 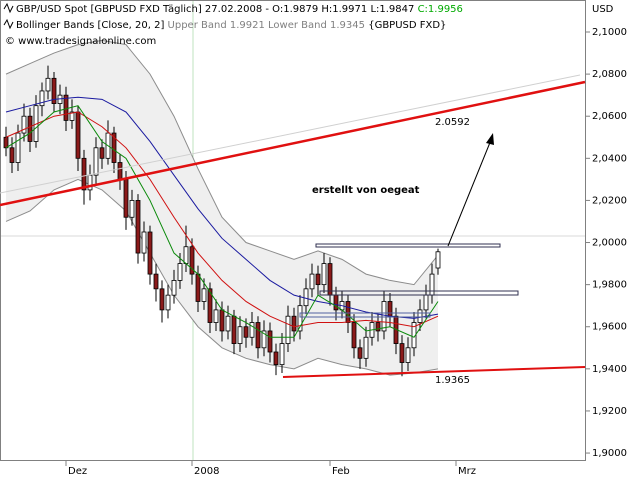 I want to click on y-tick-label: 2,1000, so click(x=609, y=32).